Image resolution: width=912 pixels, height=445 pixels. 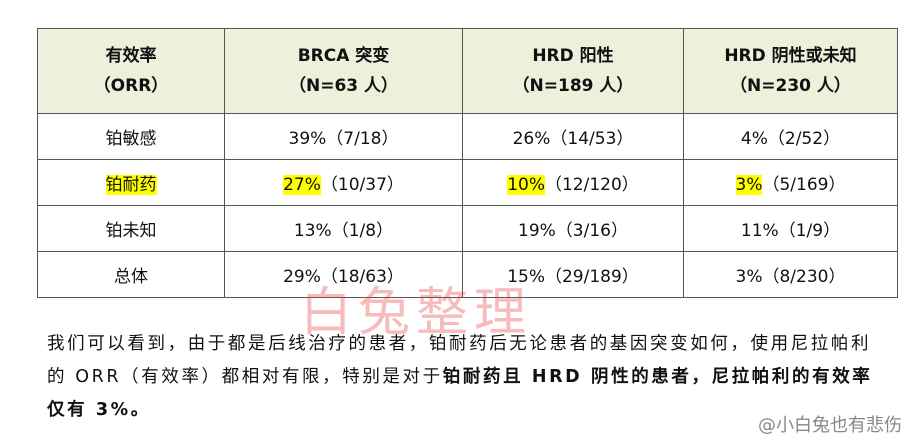 What do you see at coordinates (131, 228) in the screenshot?
I see `row-label: 铂未知` at bounding box center [131, 228].